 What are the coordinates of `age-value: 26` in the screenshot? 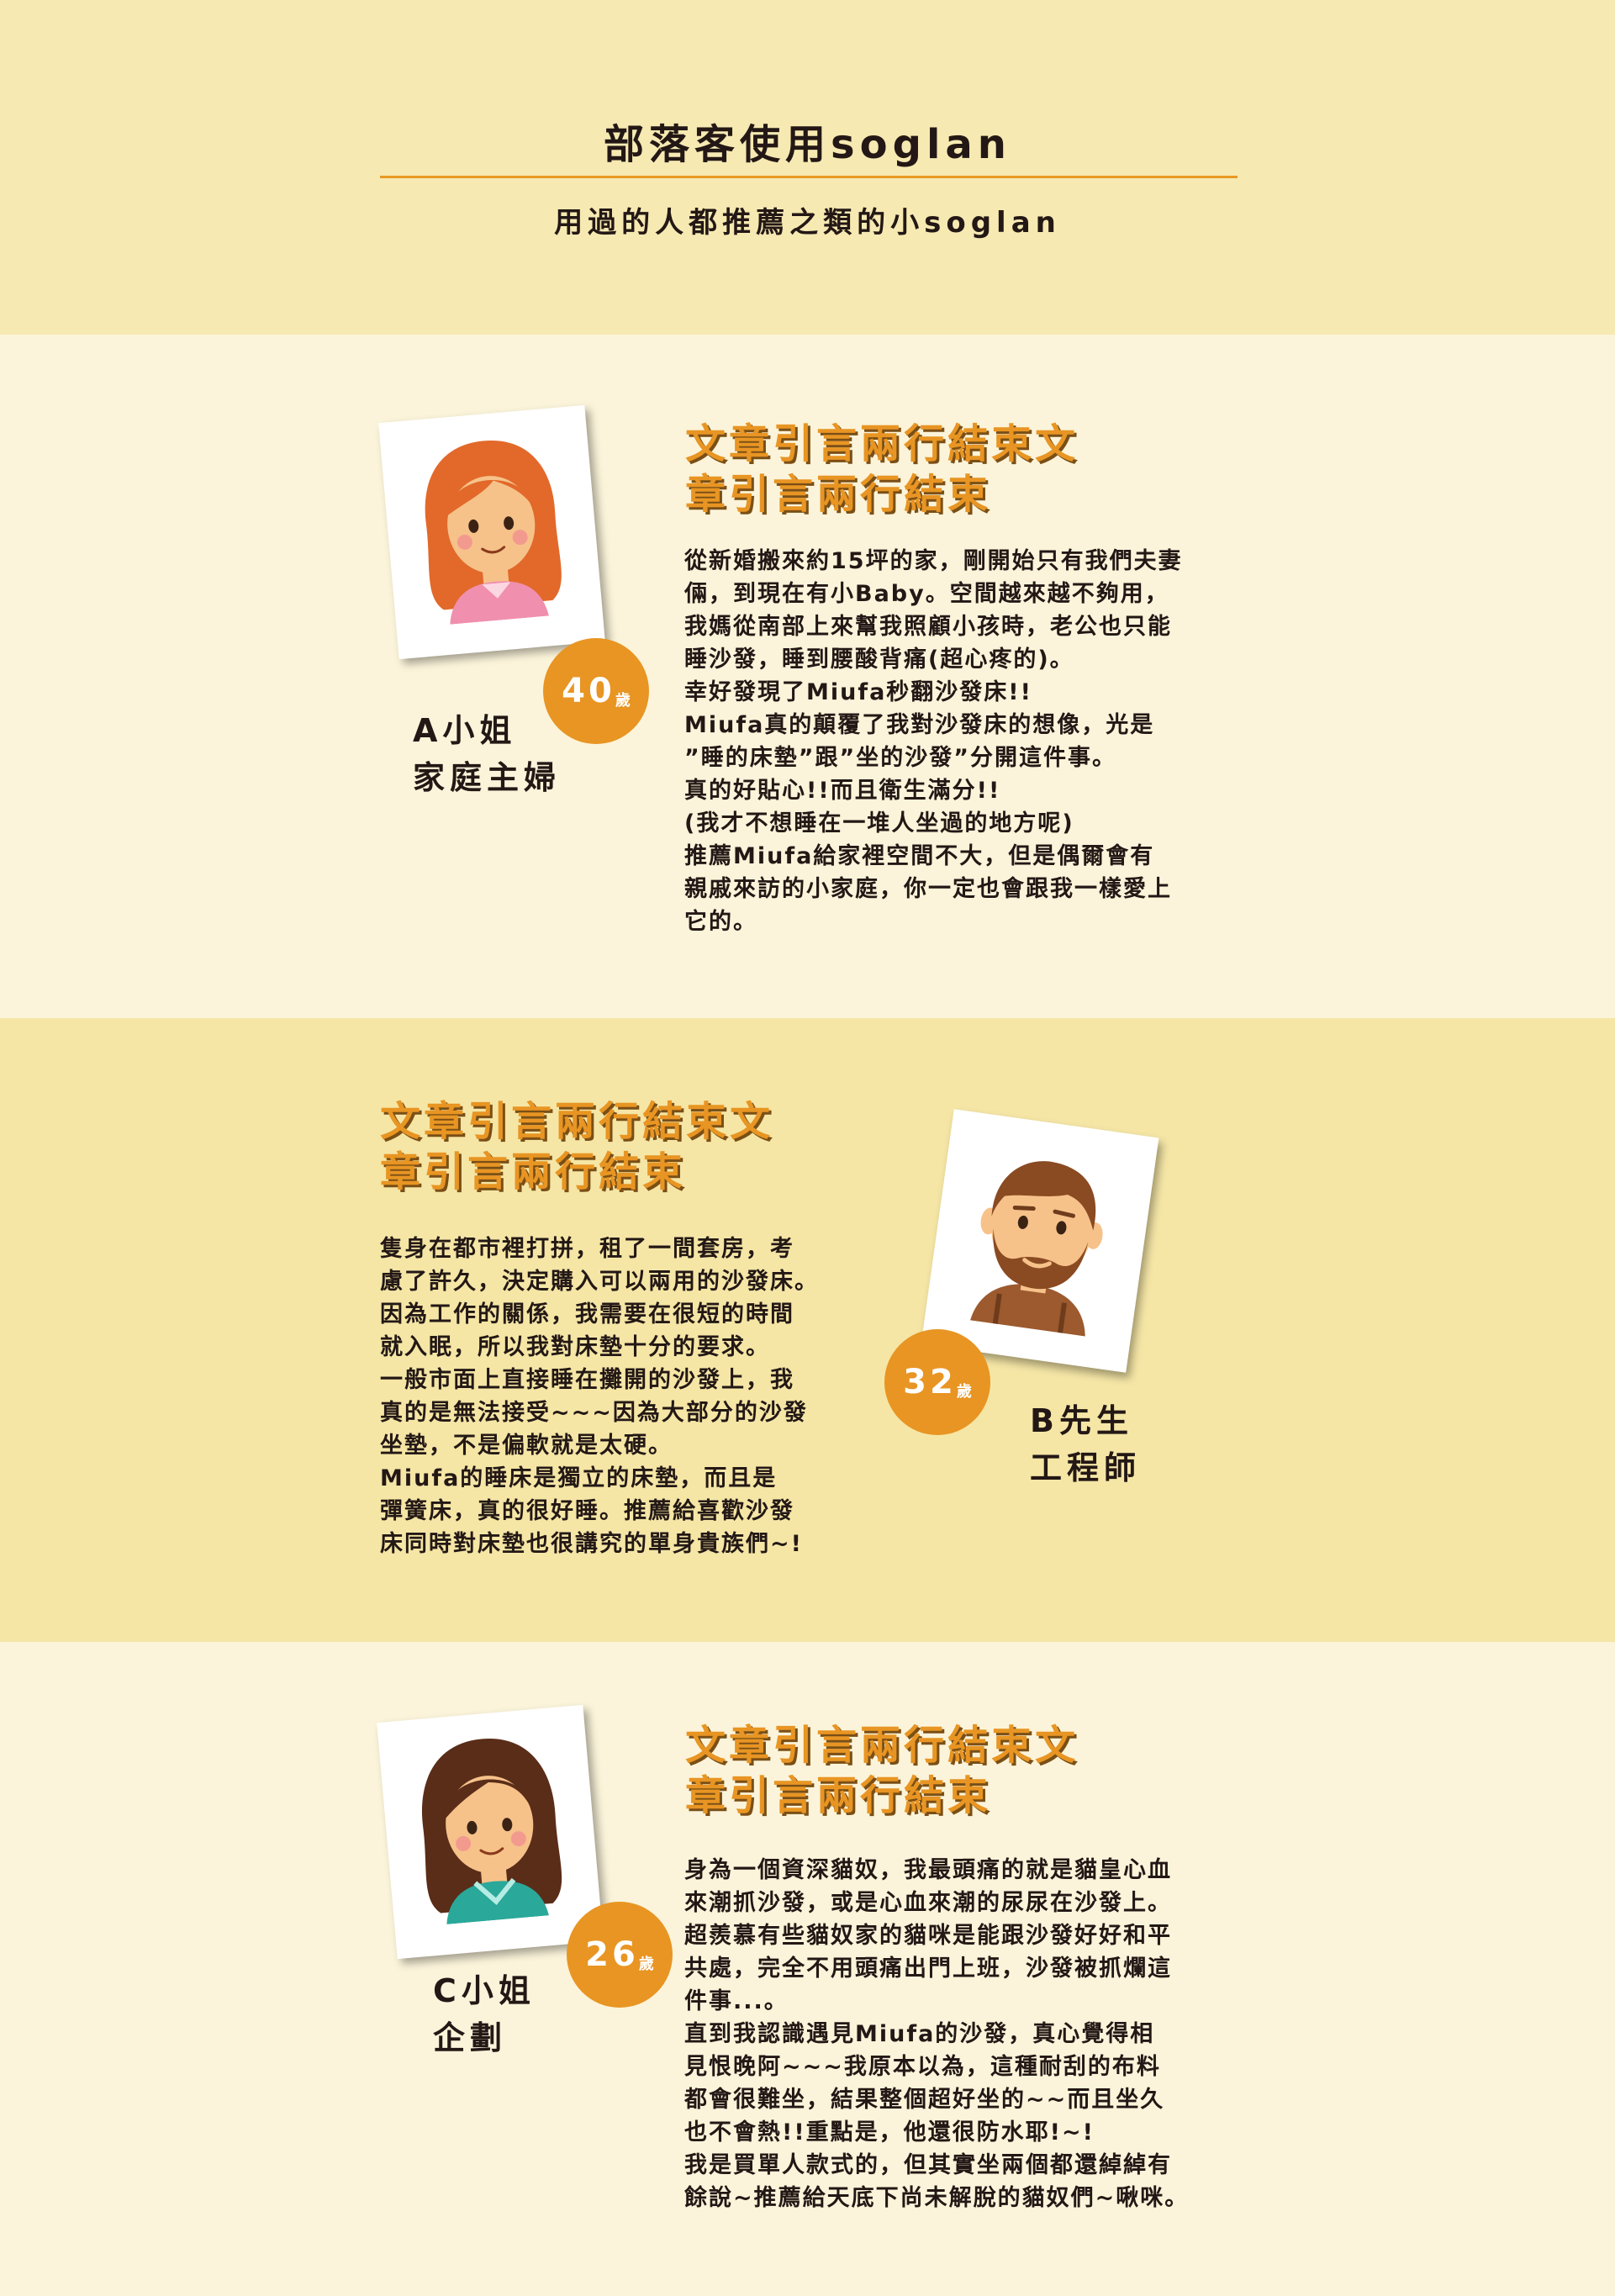 It's located at (612, 1954).